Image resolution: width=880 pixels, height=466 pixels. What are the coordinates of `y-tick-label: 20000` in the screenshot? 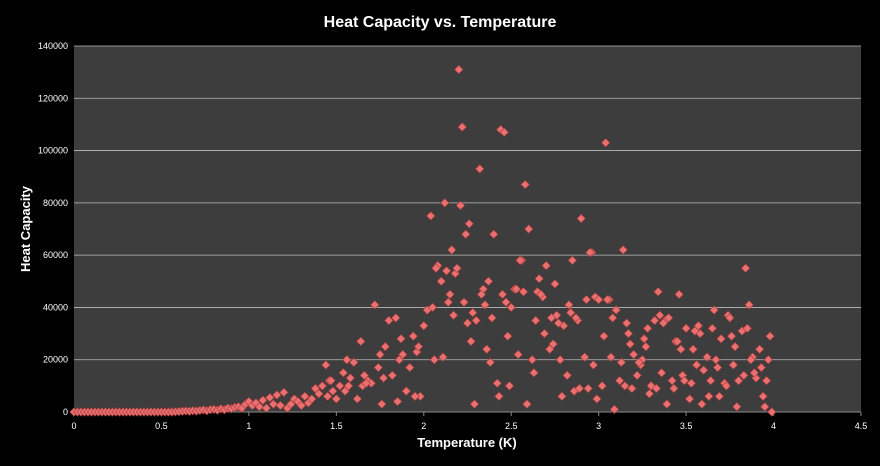 It's located at (55, 360).